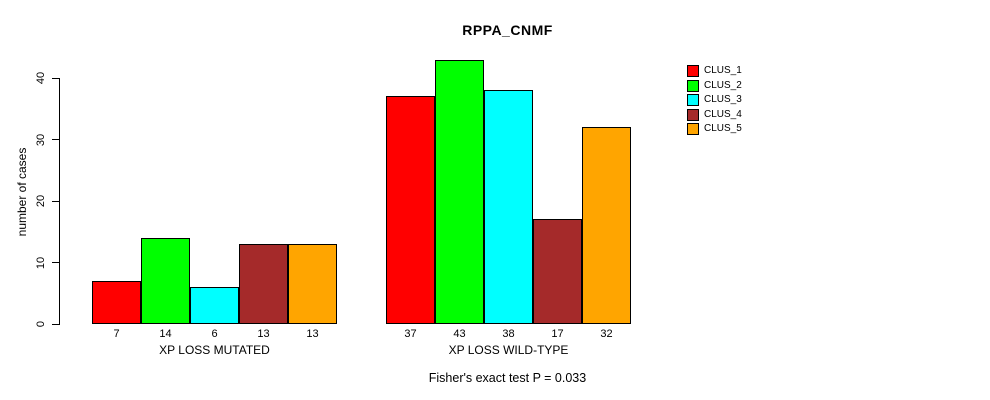  What do you see at coordinates (723, 70) in the screenshot?
I see `legend-label: CLUS_1` at bounding box center [723, 70].